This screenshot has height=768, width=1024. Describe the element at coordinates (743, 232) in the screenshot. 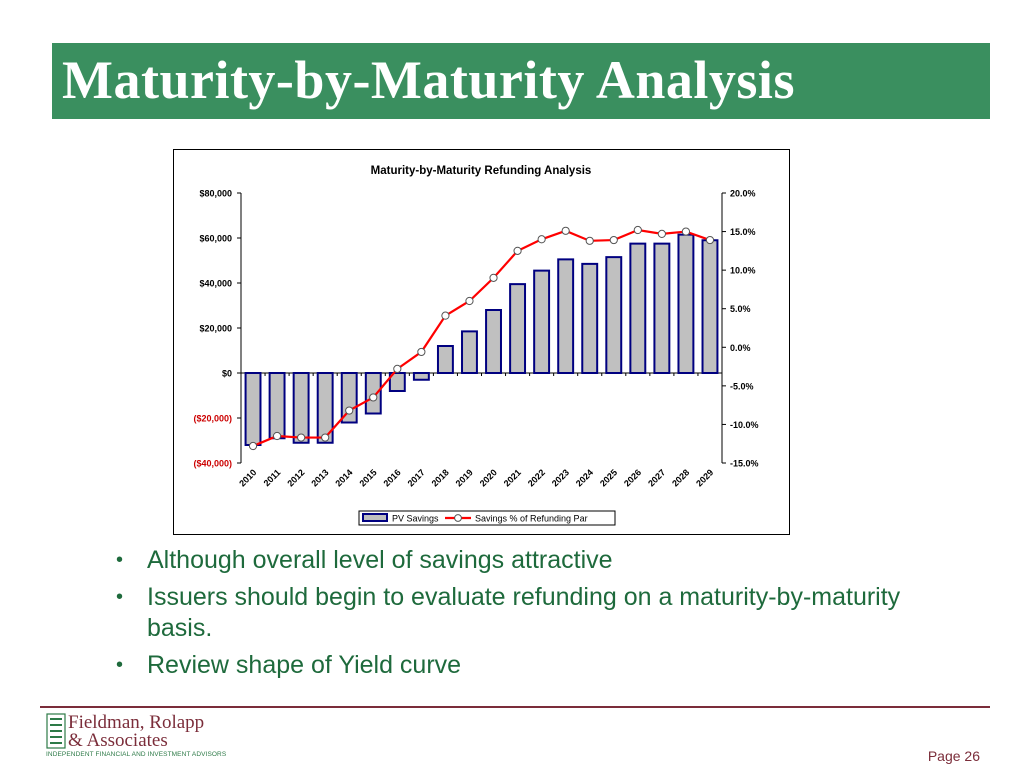

I see `right-tick-label: 15.0%` at that location.